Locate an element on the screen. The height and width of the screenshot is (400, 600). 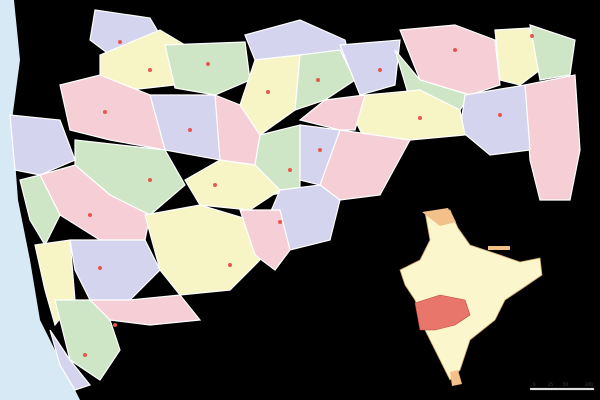
sea is located at coordinates (40, 200).